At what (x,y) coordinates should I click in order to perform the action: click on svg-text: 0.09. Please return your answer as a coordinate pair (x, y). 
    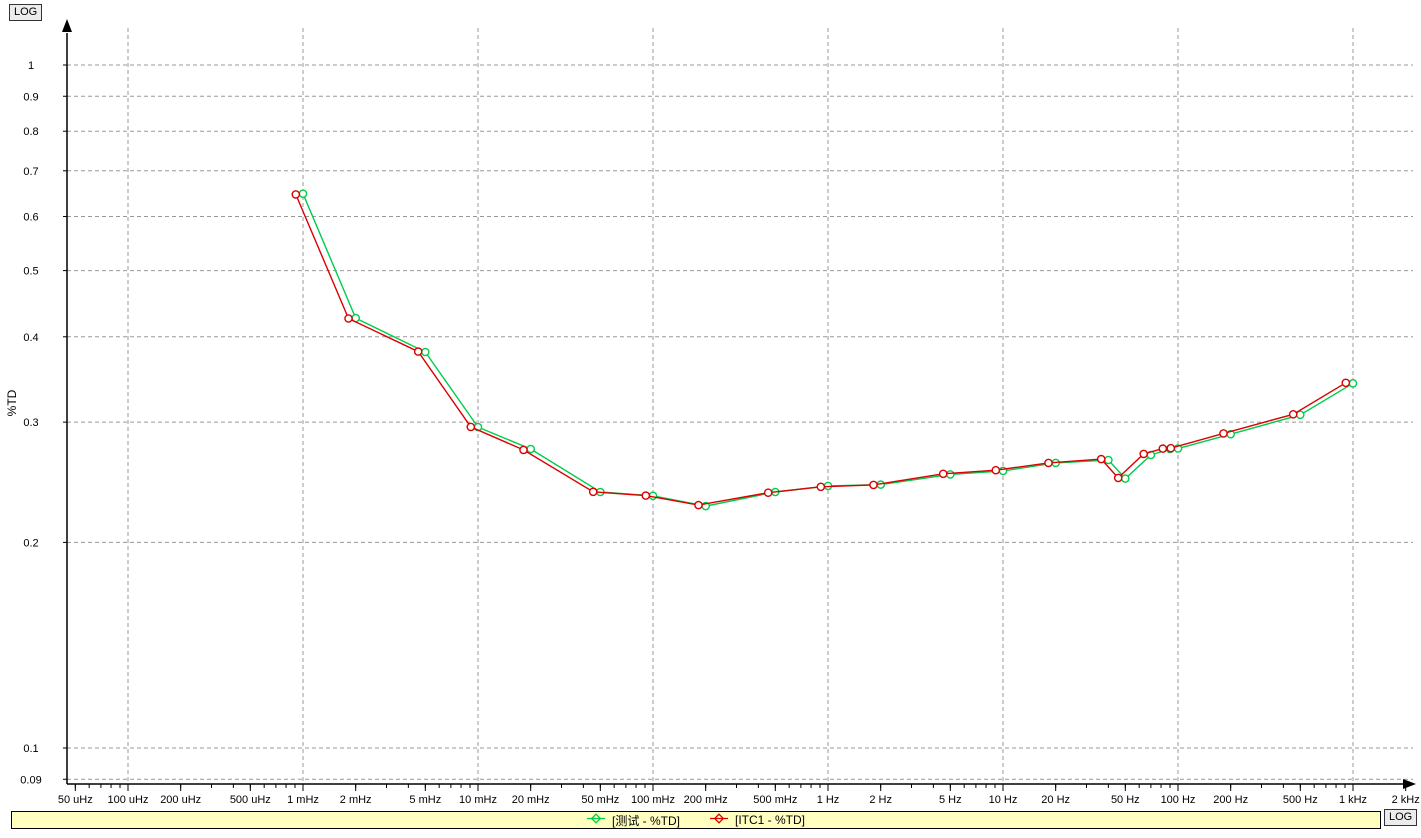
    Looking at the image, I should click on (30, 780).